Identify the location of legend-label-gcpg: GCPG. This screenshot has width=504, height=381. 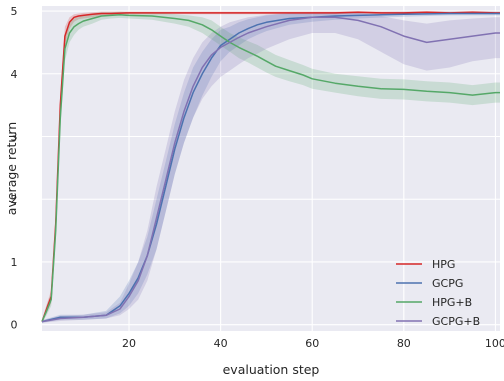
(447, 283).